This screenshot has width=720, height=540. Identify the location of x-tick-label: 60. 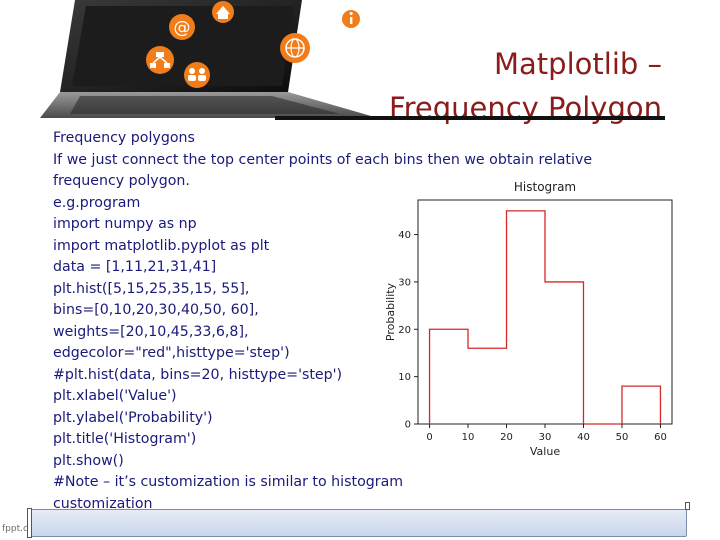
(660, 437).